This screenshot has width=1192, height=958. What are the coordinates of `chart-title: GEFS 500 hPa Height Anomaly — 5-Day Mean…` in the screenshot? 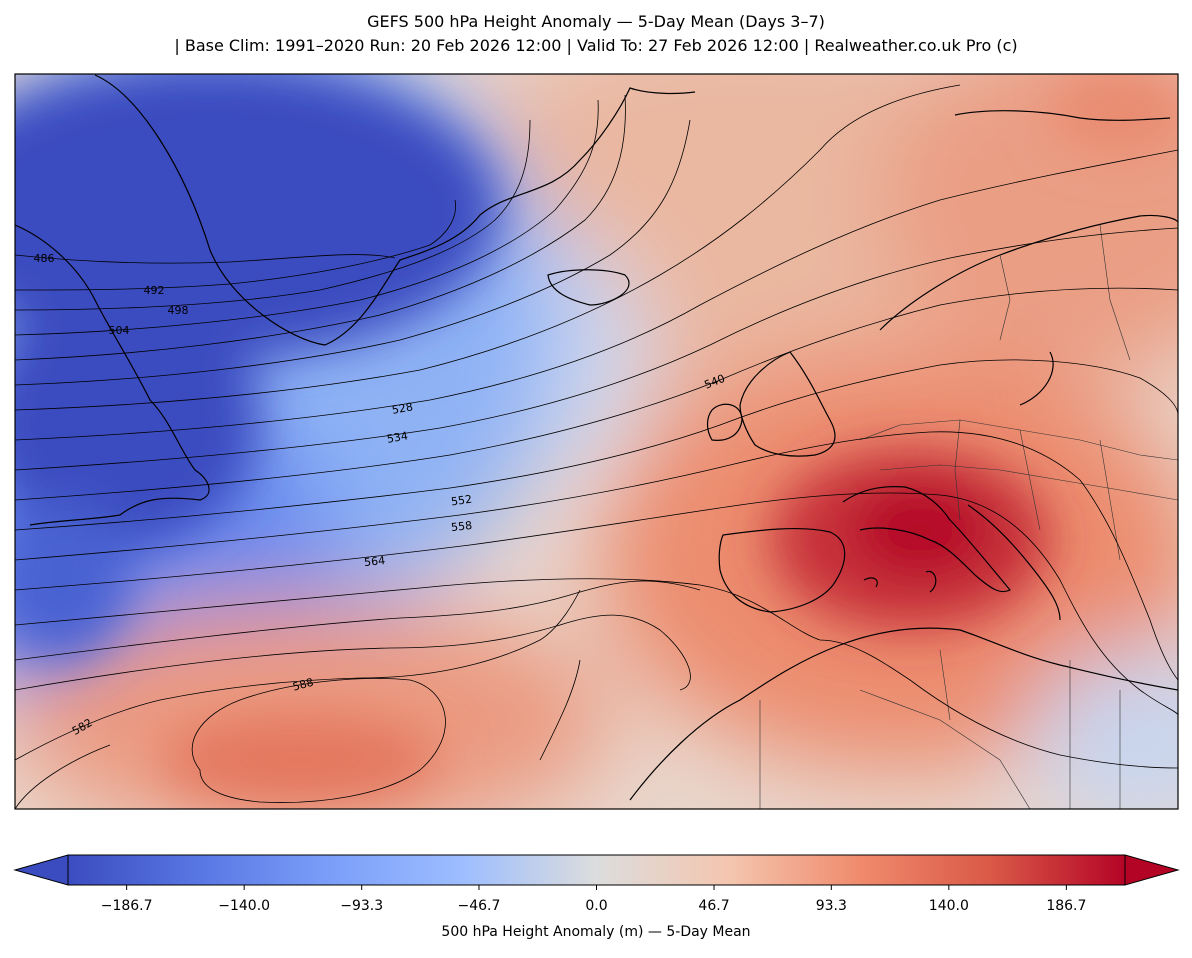 It's located at (596, 21).